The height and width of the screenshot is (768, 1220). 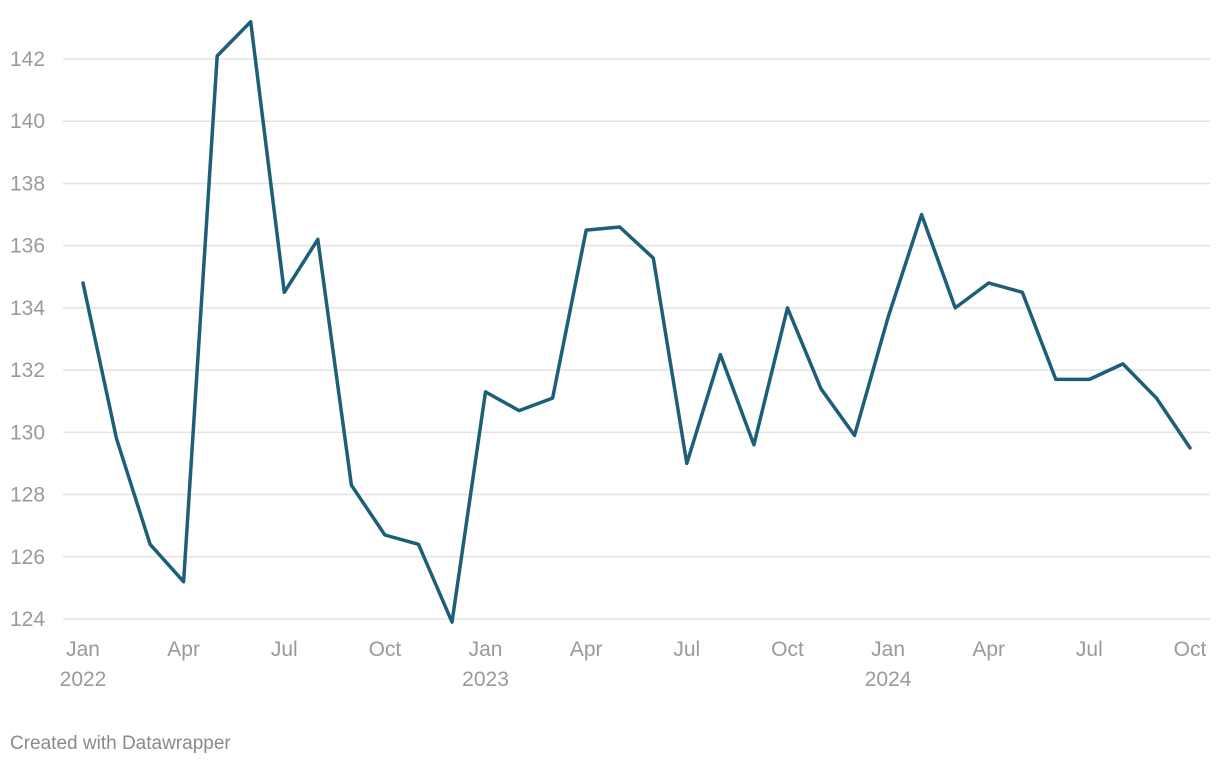 I want to click on x-tick-year-label: 2023, so click(x=485, y=679).